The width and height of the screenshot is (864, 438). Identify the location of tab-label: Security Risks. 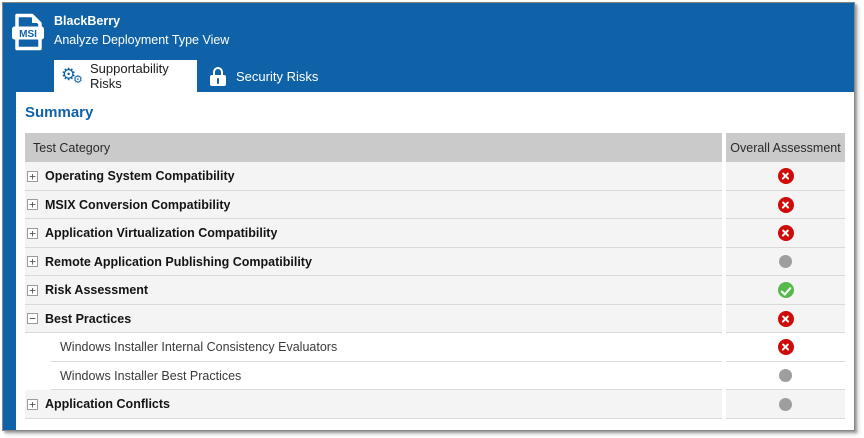
(277, 76).